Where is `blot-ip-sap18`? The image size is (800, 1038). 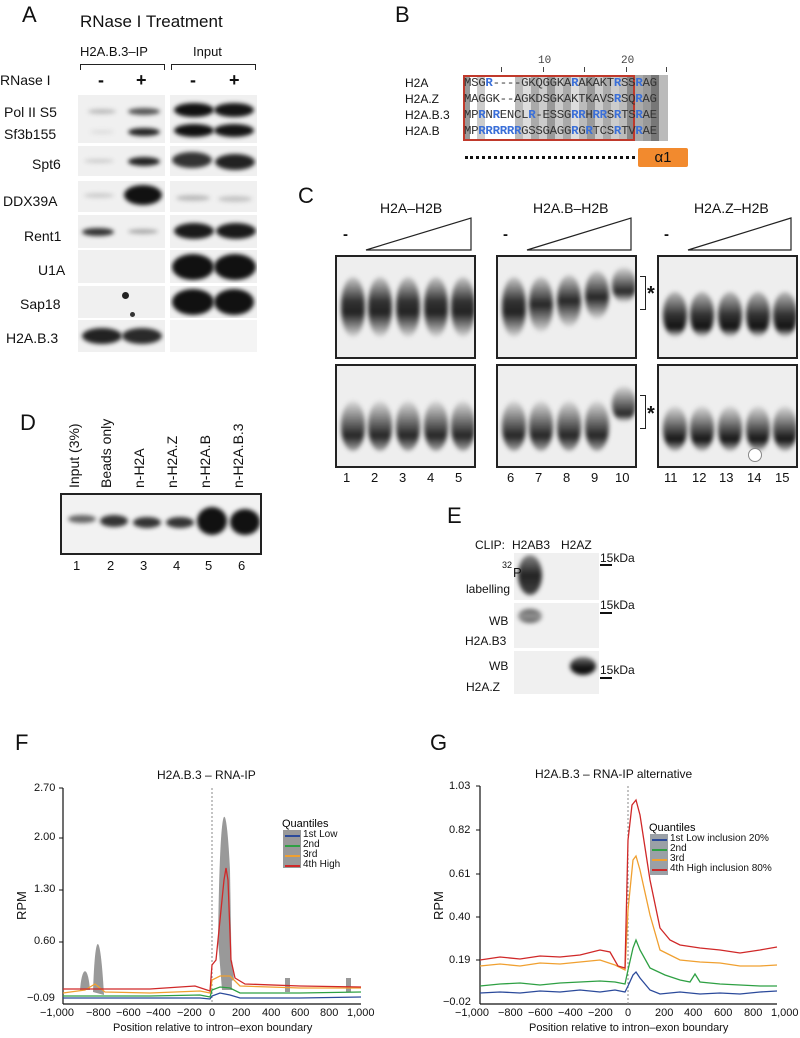 blot-ip-sap18 is located at coordinates (121, 302).